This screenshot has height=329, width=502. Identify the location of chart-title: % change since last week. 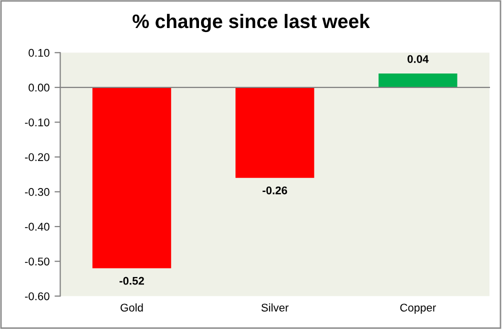
(251, 23).